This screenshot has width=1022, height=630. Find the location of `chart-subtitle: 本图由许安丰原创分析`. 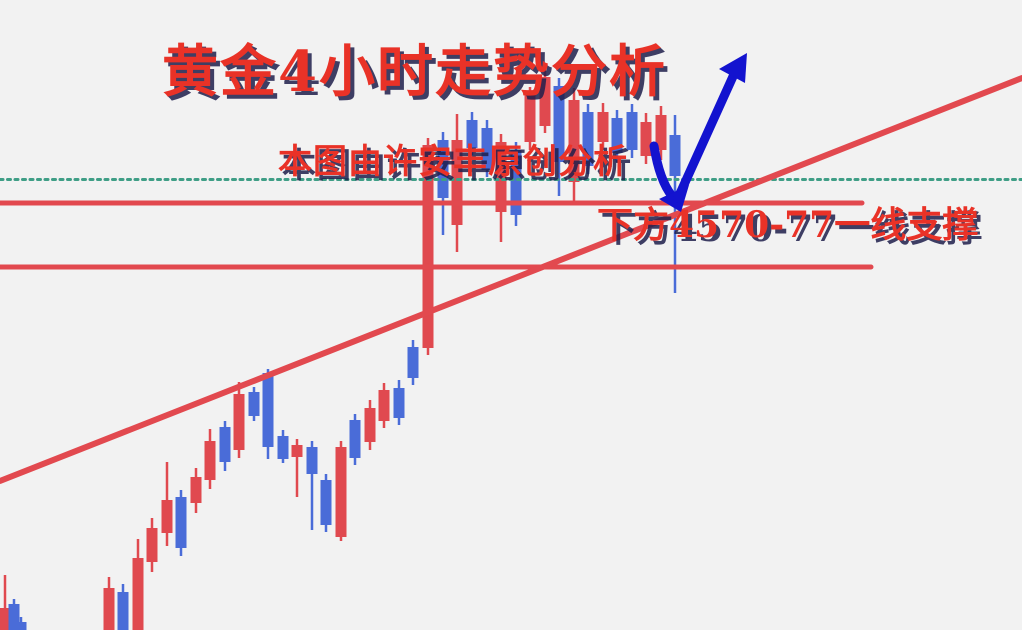

chart-subtitle: 本图由许安丰原创分析 is located at coordinates (453, 162).